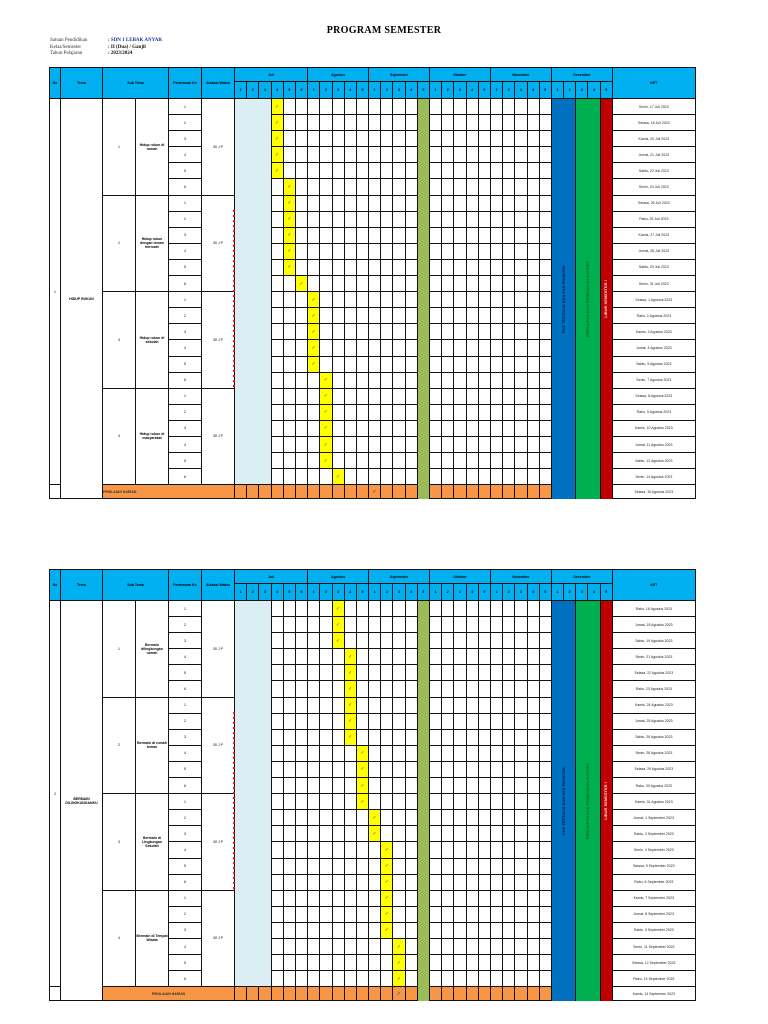  What do you see at coordinates (66, 47) in the screenshot?
I see `info-label: Kelas/Semester` at bounding box center [66, 47].